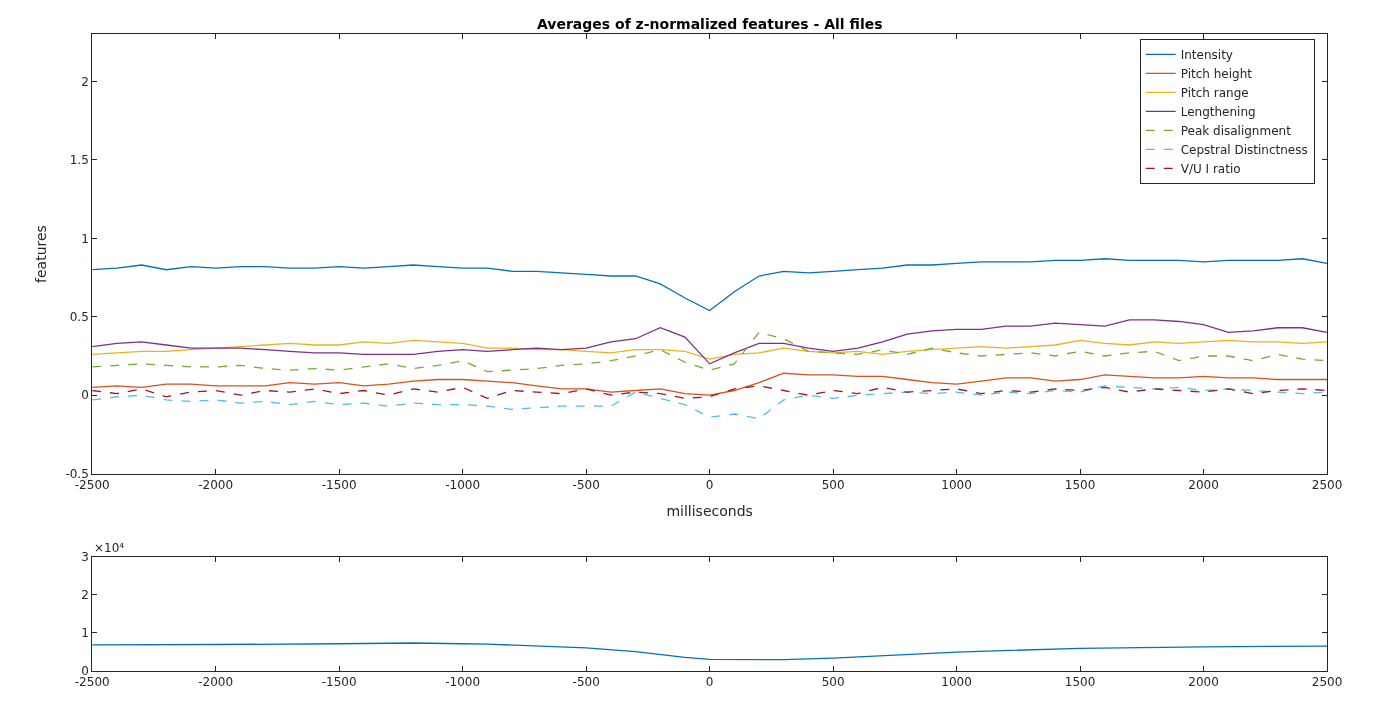 This screenshot has height=711, width=1387. What do you see at coordinates (1214, 93) in the screenshot?
I see `legend-label: Pitch range` at bounding box center [1214, 93].